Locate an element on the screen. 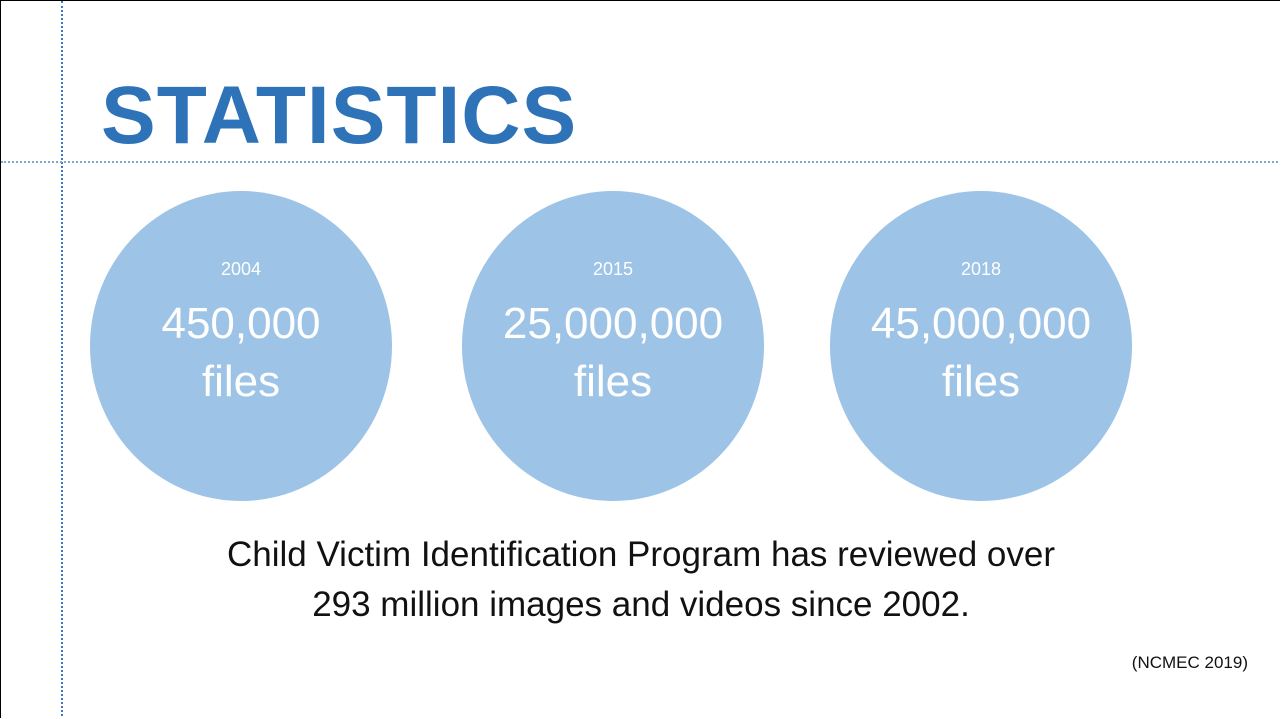 The width and height of the screenshot is (1281, 719). stat-circle: 2004 450,000 files is located at coordinates (241, 346).